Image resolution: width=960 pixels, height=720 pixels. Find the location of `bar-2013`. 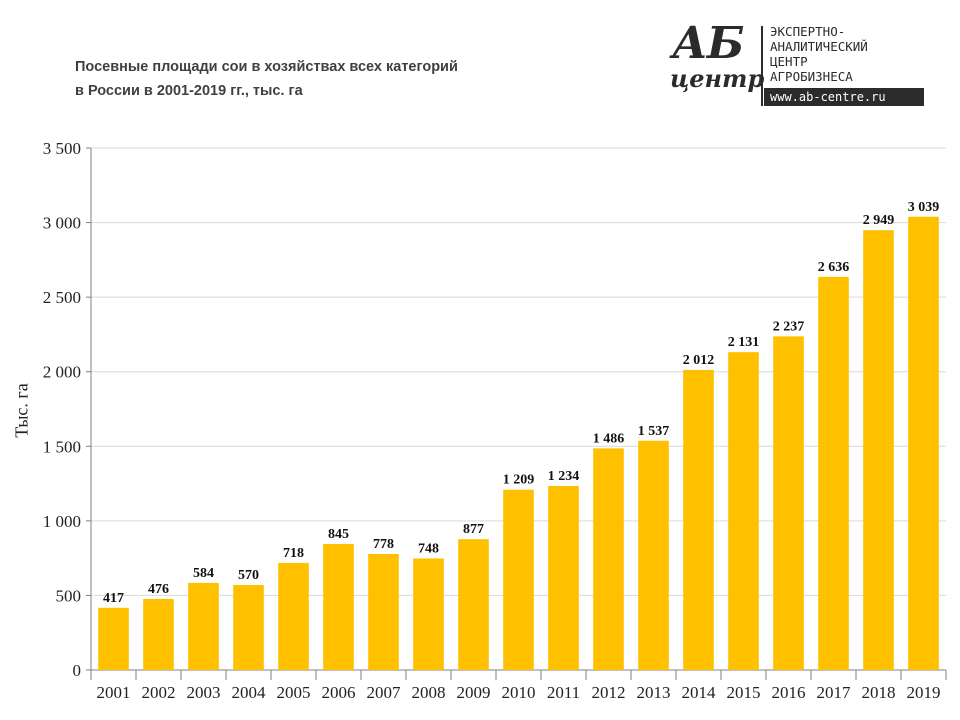

bar-2013 is located at coordinates (653, 555).